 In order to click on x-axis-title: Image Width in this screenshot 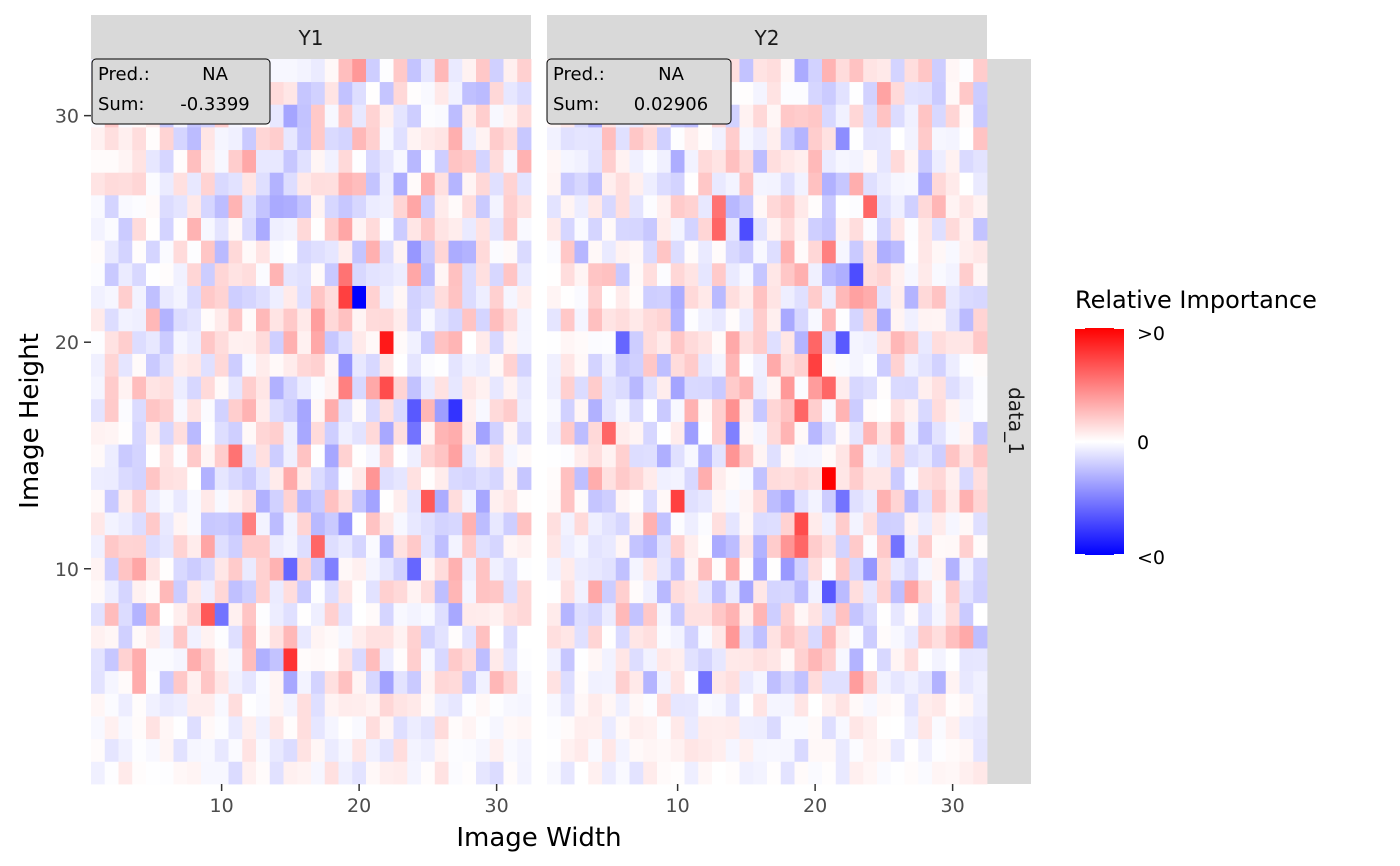, I will do `click(538, 838)`.